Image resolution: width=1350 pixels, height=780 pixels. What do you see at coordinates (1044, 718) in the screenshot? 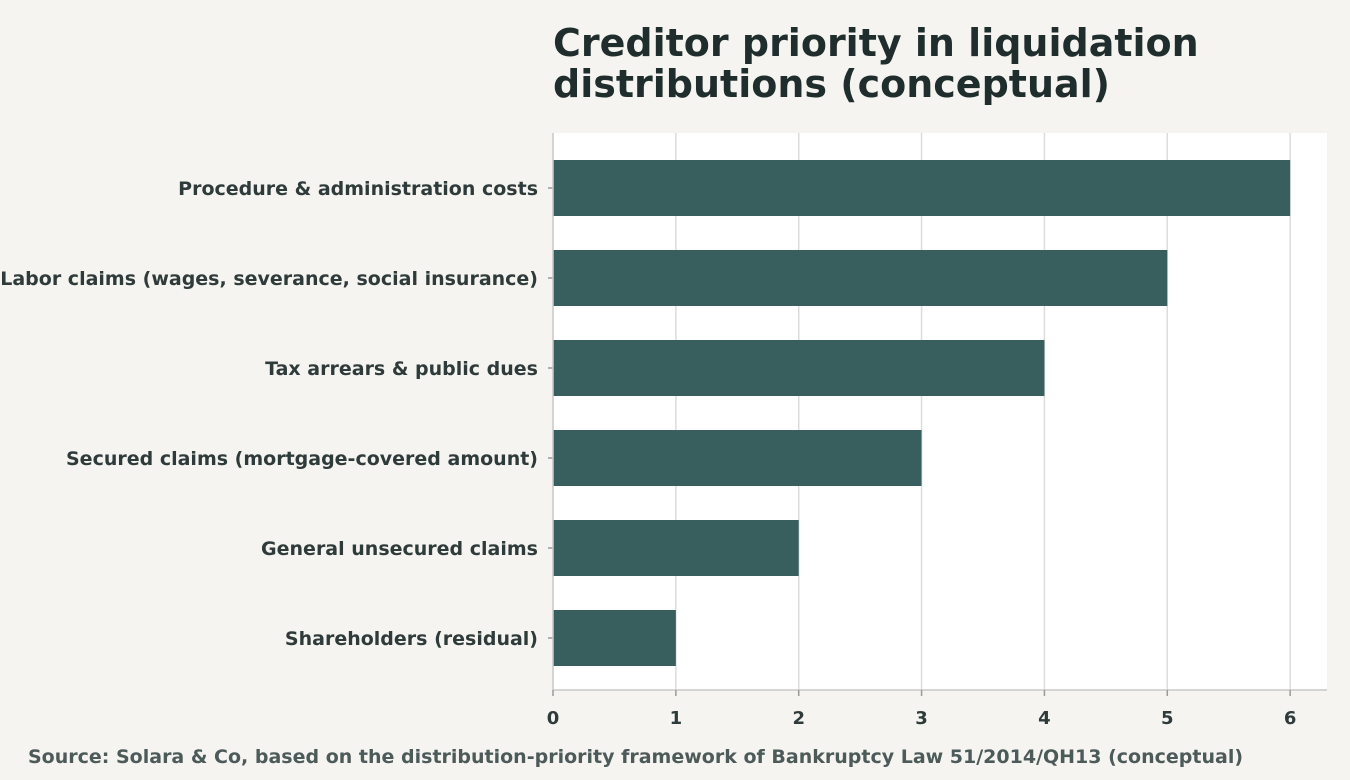
I see `x-tick-label-4: 4` at bounding box center [1044, 718].